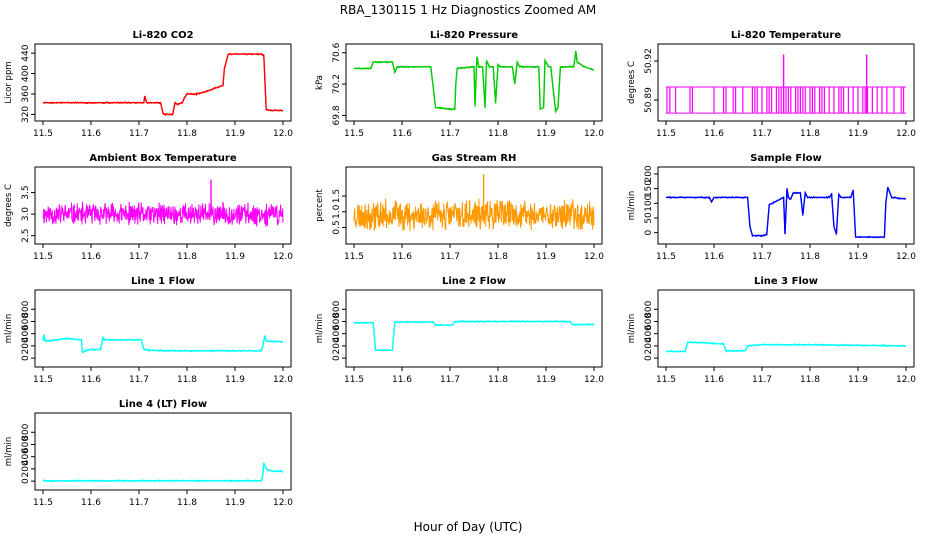  Describe the element at coordinates (26, 192) in the screenshot. I see `y-tick-label: 3.5` at that location.